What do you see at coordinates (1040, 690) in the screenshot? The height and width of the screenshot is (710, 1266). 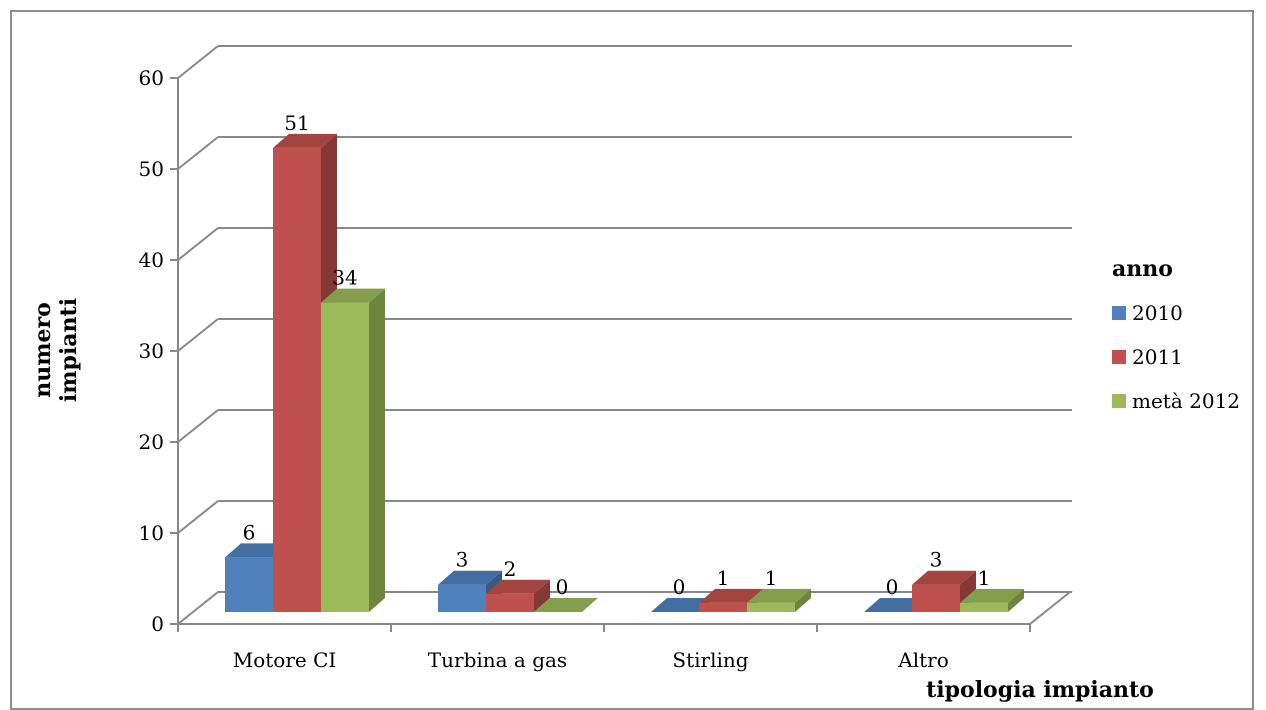 I see `x-axis-title: tipologia impianto` at bounding box center [1040, 690].